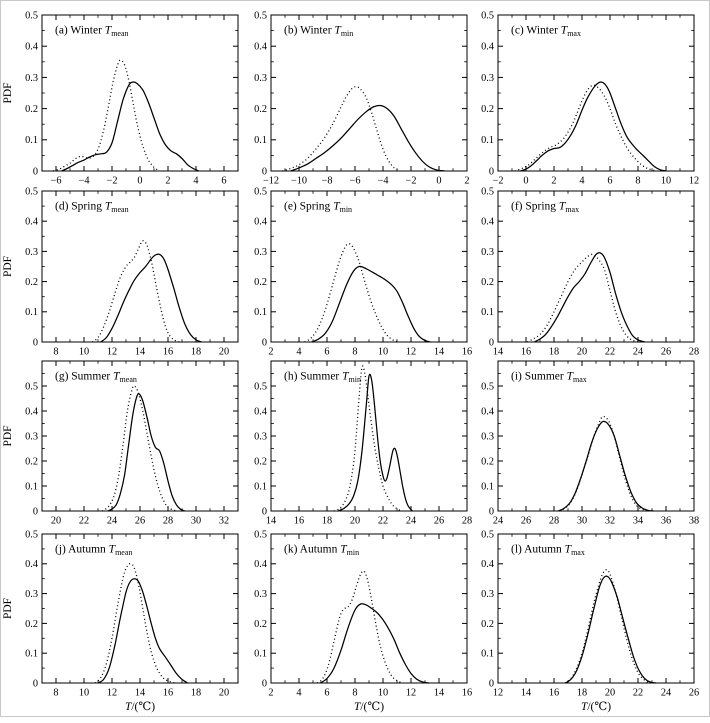 The image size is (710, 723). What do you see at coordinates (341, 129) in the screenshot?
I see `dotted-series-b` at bounding box center [341, 129].